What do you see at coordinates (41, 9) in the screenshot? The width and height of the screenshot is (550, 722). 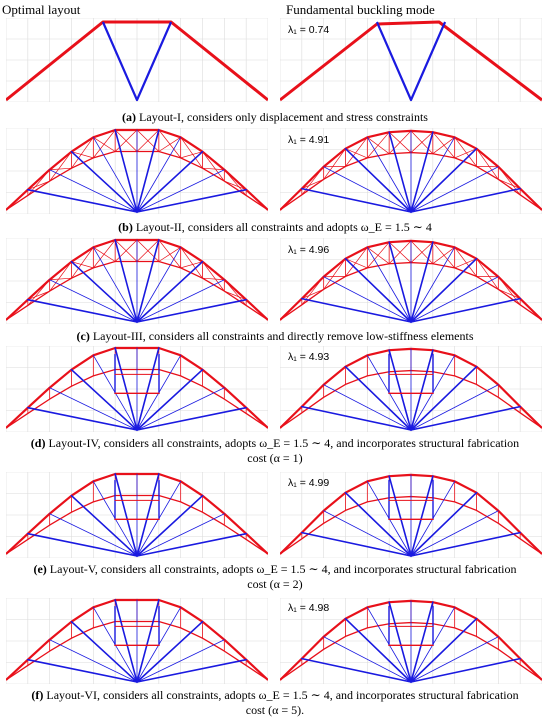 I see `header-optimal-layout: Optimal layout` at bounding box center [41, 9].